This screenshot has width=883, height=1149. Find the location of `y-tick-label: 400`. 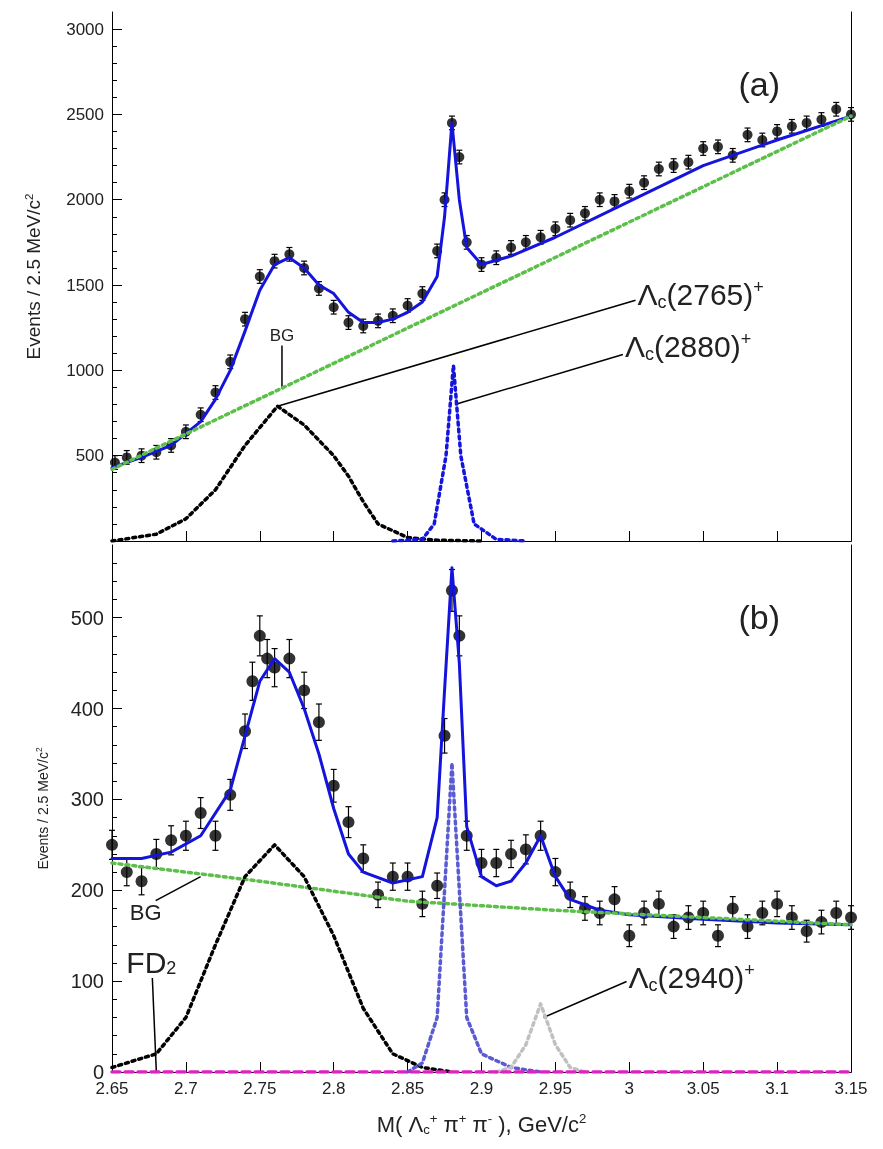

y-tick-label: 400 is located at coordinates (87, 708).